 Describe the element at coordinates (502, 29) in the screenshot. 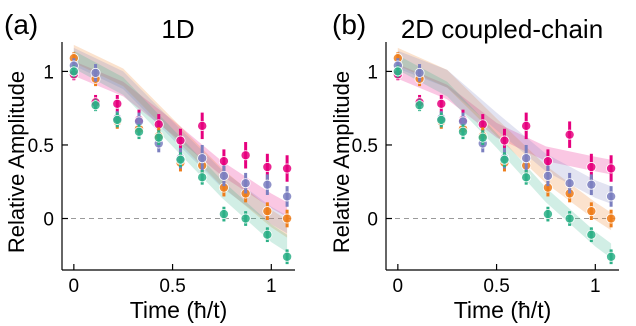

I see `chart-title: 2D coupled-chain` at that location.